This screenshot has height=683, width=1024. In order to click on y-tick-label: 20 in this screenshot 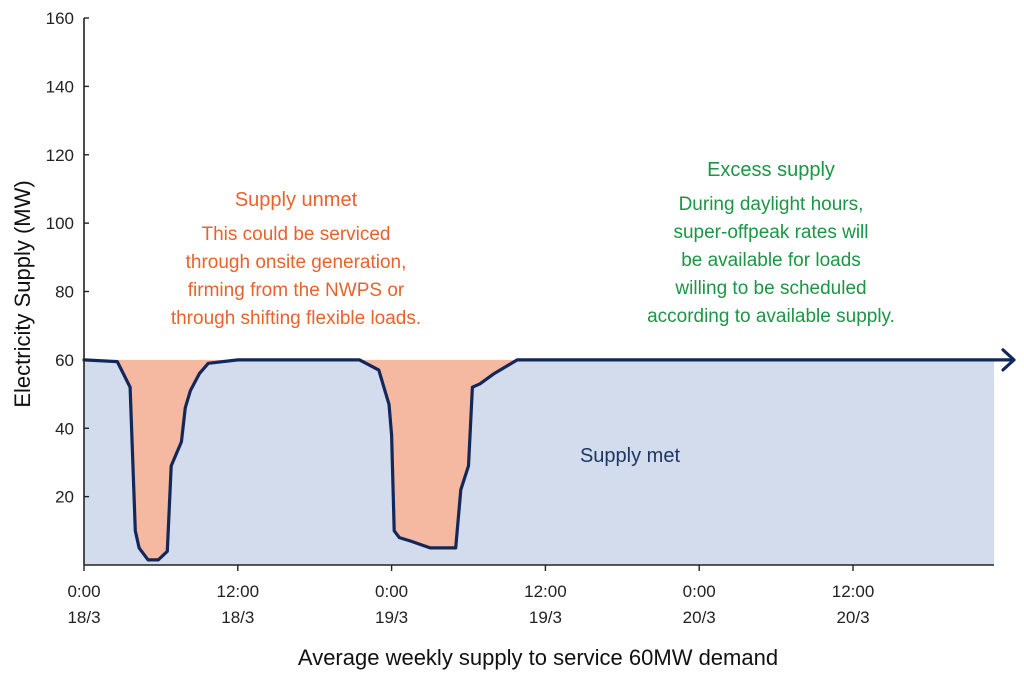, I will do `click(64, 497)`.